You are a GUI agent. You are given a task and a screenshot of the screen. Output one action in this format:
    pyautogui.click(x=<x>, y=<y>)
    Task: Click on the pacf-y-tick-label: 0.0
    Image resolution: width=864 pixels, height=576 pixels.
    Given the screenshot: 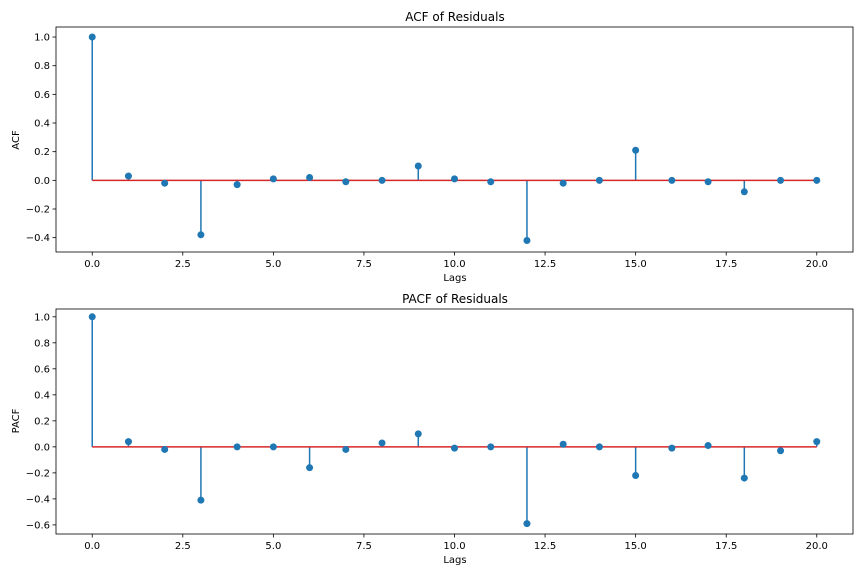 What is the action you would take?
    pyautogui.click(x=42, y=447)
    